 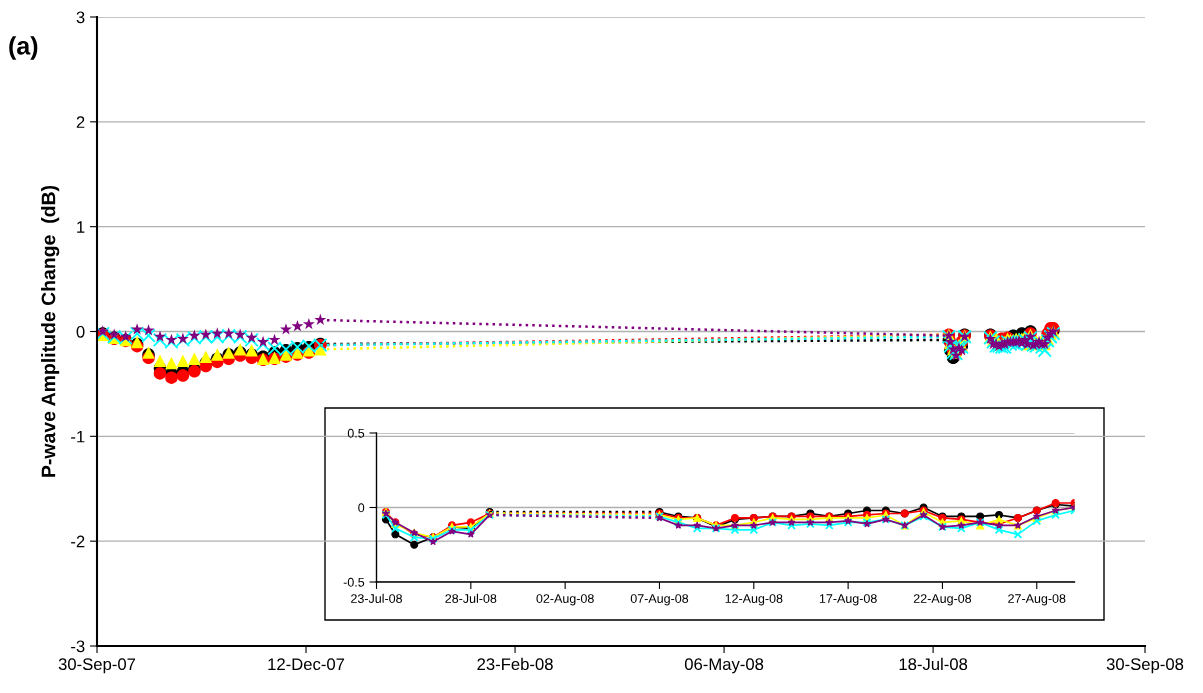 I want to click on x-tick-label: 18-Jul-08, so click(x=933, y=664).